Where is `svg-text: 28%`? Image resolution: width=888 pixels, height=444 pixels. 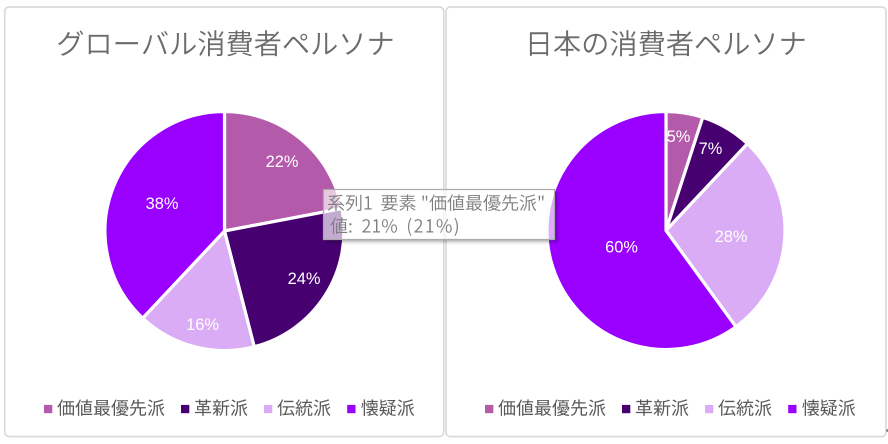
svg-text: 28% is located at coordinates (731, 237).